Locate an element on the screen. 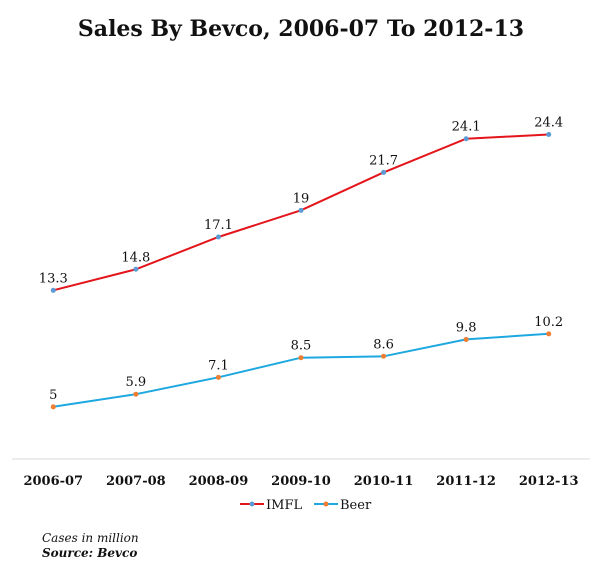 This screenshot has width=603, height=569. data-label-beer: 5 is located at coordinates (53, 395).